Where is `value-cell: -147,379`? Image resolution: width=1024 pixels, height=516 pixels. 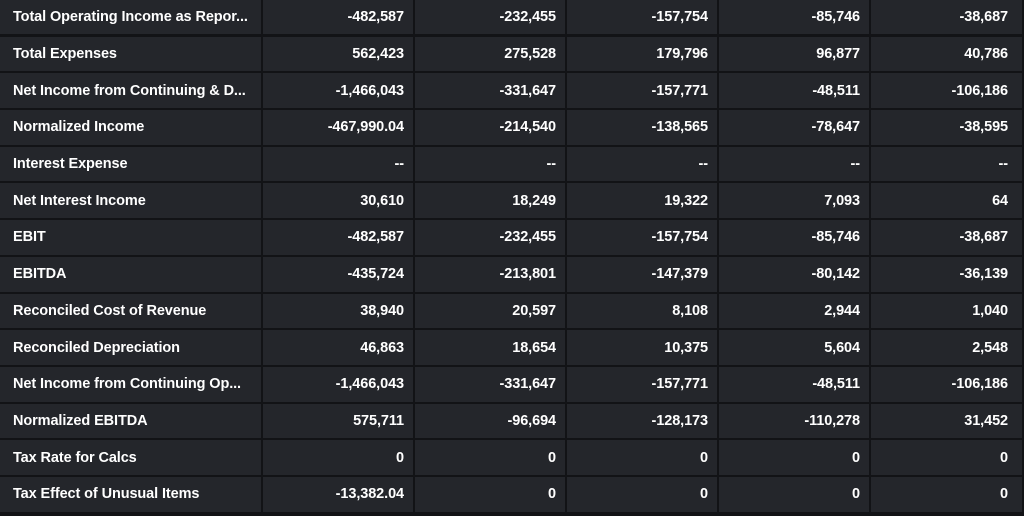
value-cell: -147,379 is located at coordinates (643, 275).